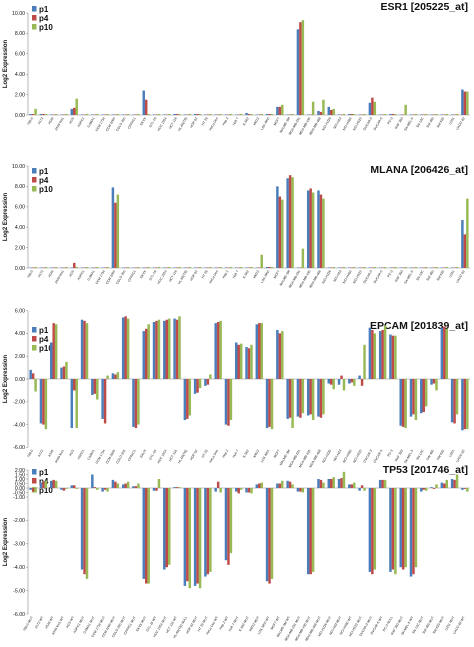 The height and width of the screenshot is (647, 474). What do you see at coordinates (20, 334) in the screenshot?
I see `y-tick-label: 4.00` at bounding box center [20, 334].